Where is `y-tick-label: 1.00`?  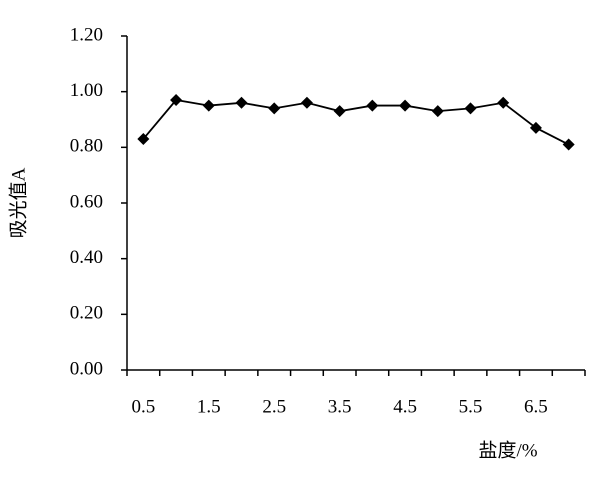 y-tick-label: 1.00 is located at coordinates (86, 90).